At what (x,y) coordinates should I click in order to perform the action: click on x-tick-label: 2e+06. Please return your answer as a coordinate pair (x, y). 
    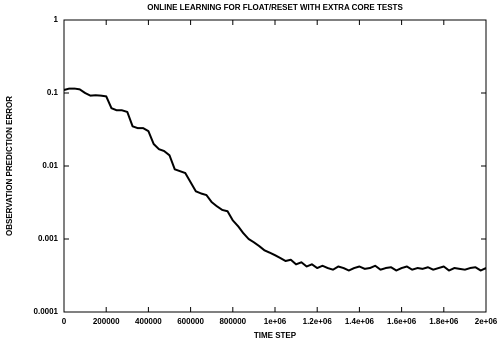
    Looking at the image, I should click on (486, 321).